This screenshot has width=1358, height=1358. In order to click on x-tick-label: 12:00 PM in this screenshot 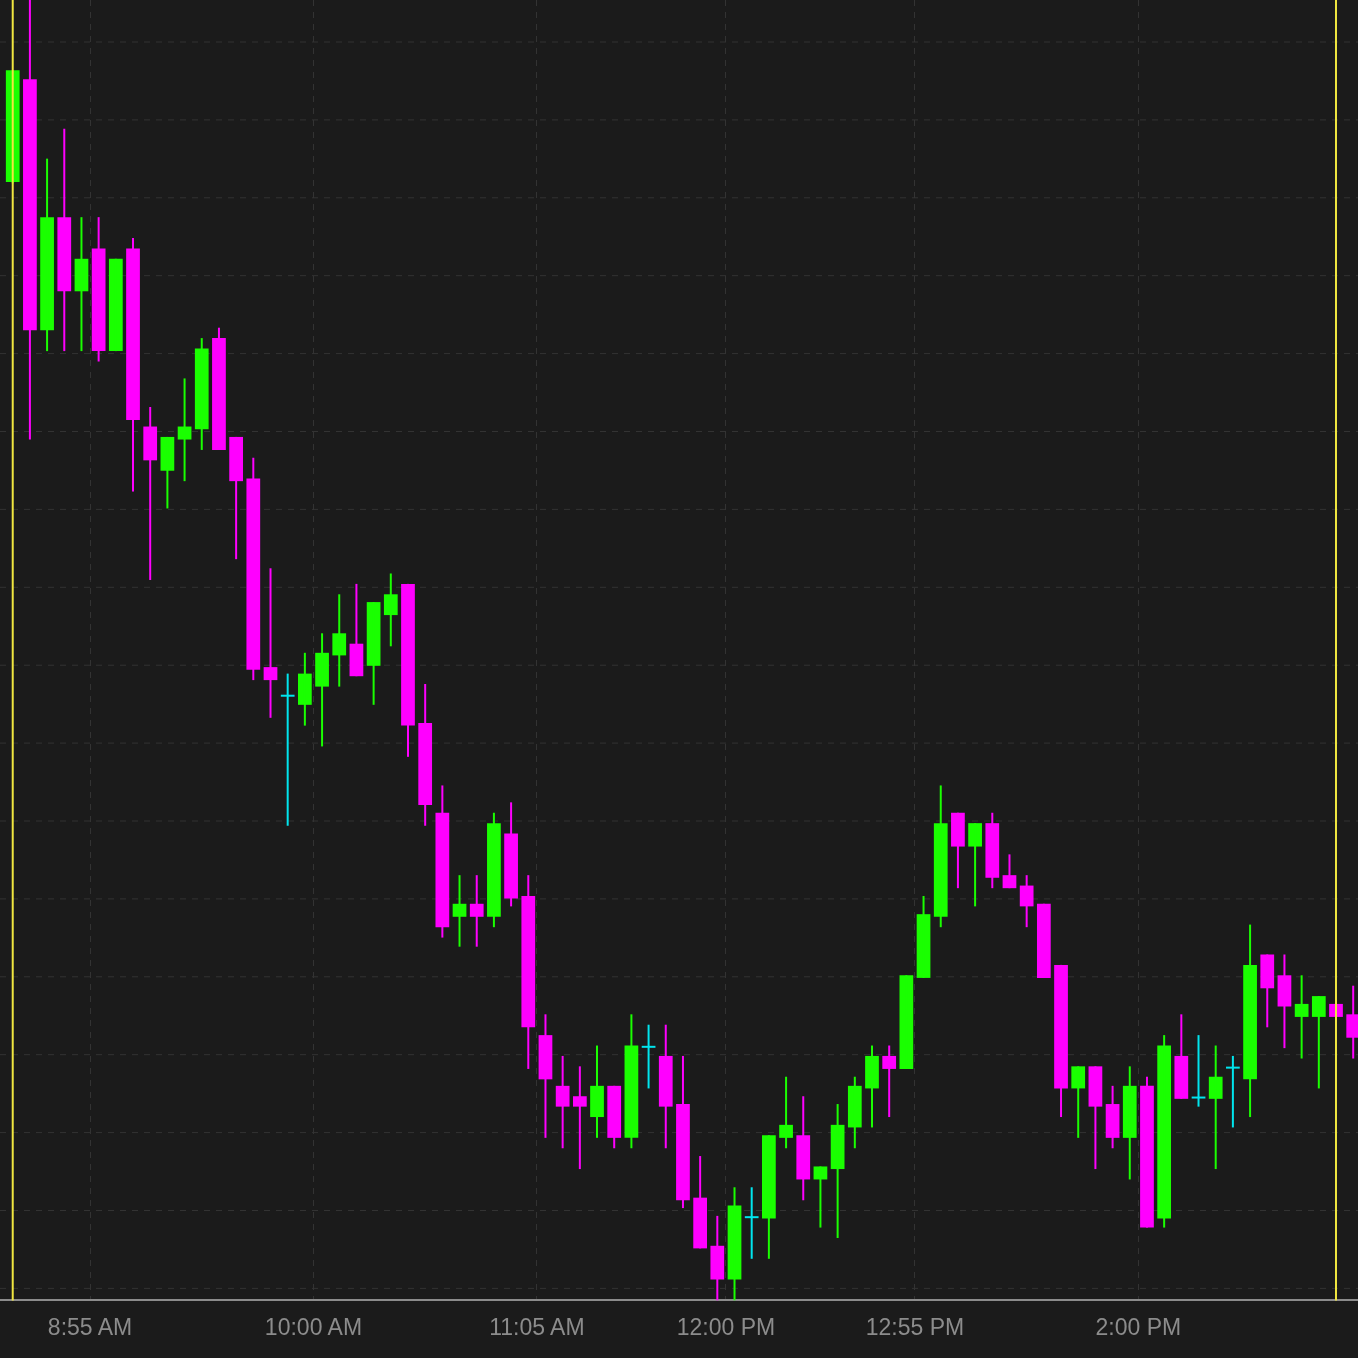, I will do `click(726, 1326)`.